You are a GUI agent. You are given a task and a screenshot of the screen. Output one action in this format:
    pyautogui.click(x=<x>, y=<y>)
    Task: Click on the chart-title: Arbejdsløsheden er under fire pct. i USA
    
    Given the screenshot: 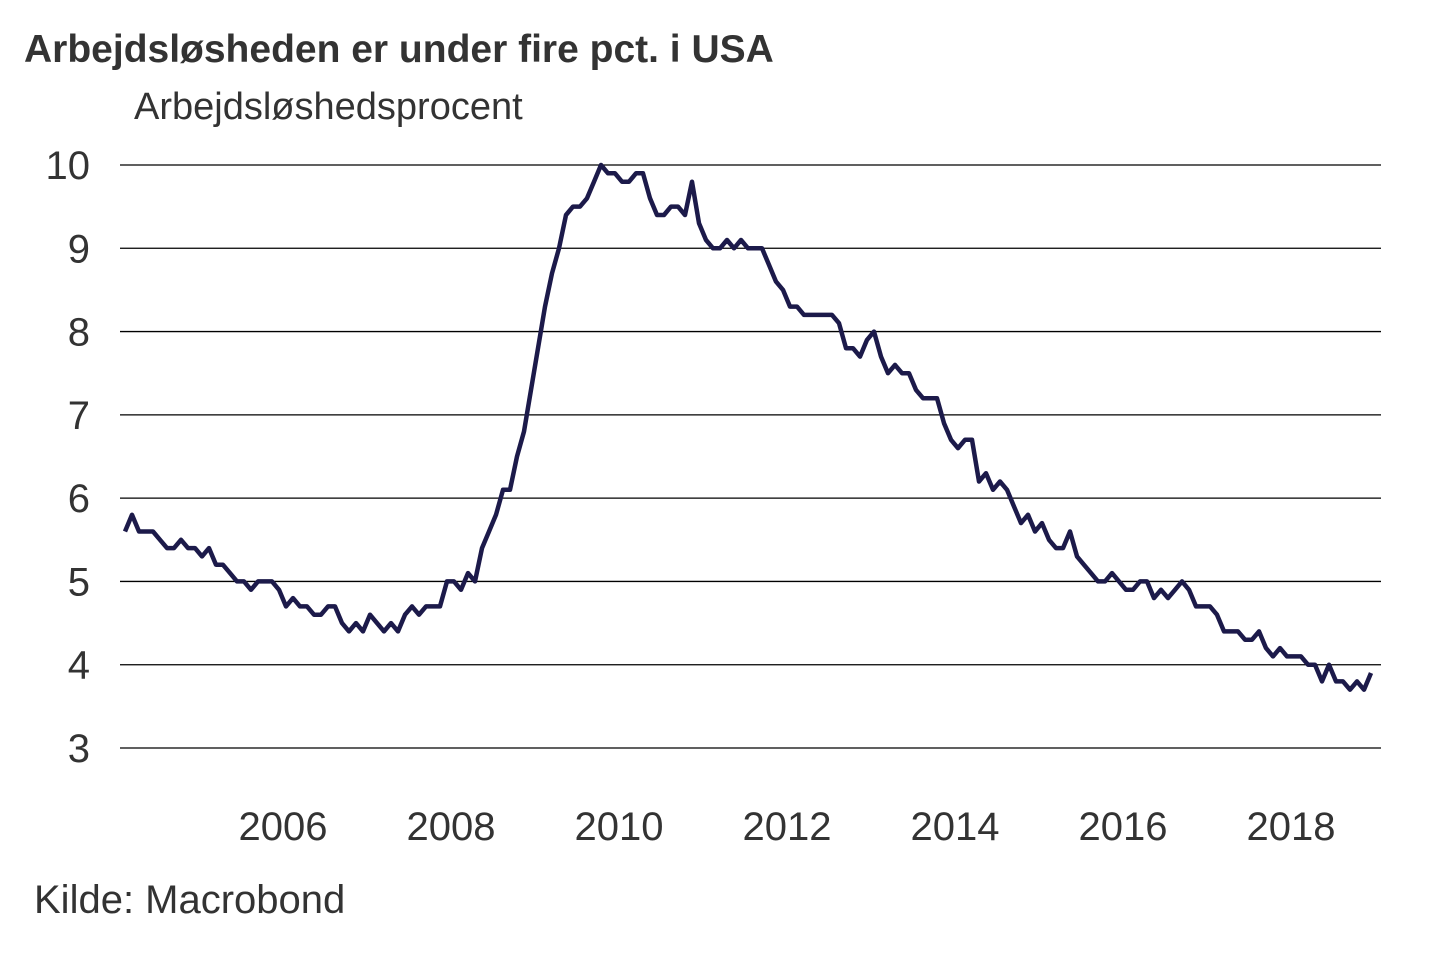 What is the action you would take?
    pyautogui.click(x=399, y=49)
    